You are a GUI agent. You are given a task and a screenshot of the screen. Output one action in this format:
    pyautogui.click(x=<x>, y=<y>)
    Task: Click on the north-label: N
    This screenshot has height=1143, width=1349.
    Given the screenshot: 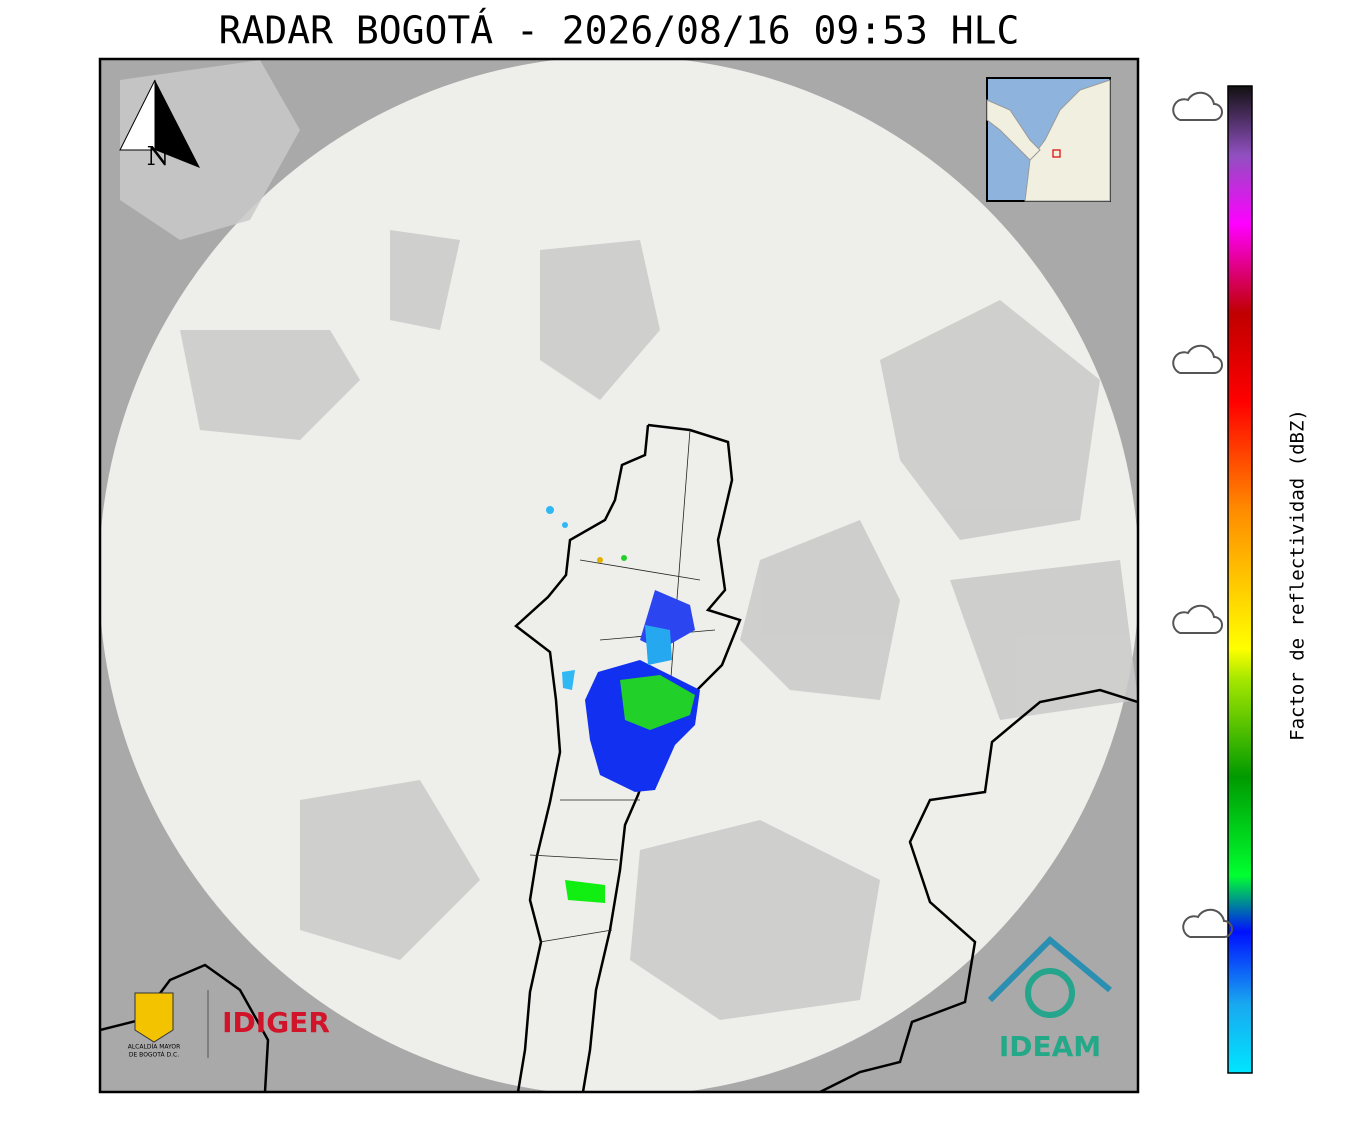 What is the action you would take?
    pyautogui.click(x=158, y=157)
    